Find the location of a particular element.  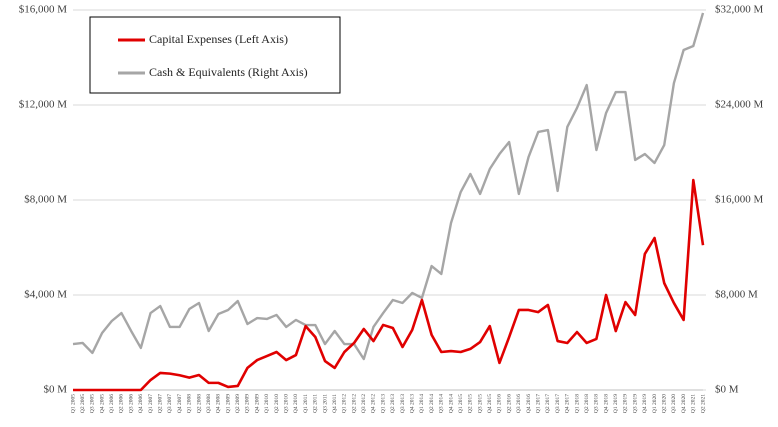

x-tick-label: Q1 2019 is located at coordinates (616, 403).